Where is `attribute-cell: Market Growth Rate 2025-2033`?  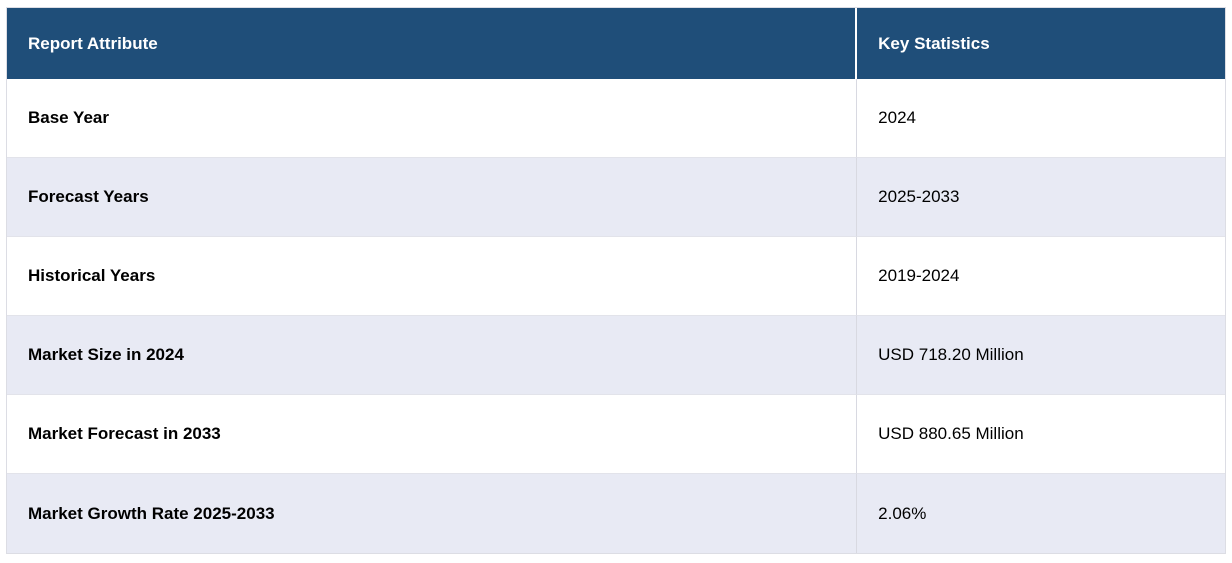
attribute-cell: Market Growth Rate 2025-2033 is located at coordinates (432, 513).